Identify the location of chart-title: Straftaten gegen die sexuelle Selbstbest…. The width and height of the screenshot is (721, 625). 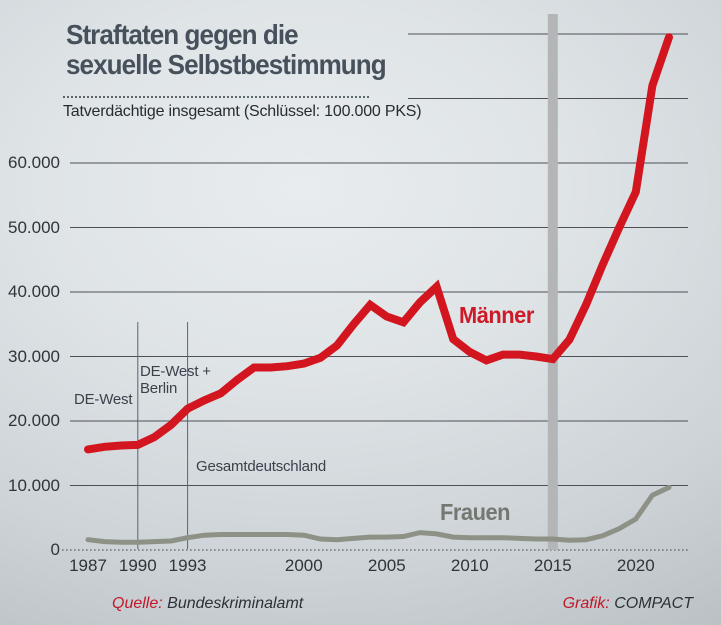
(226, 50).